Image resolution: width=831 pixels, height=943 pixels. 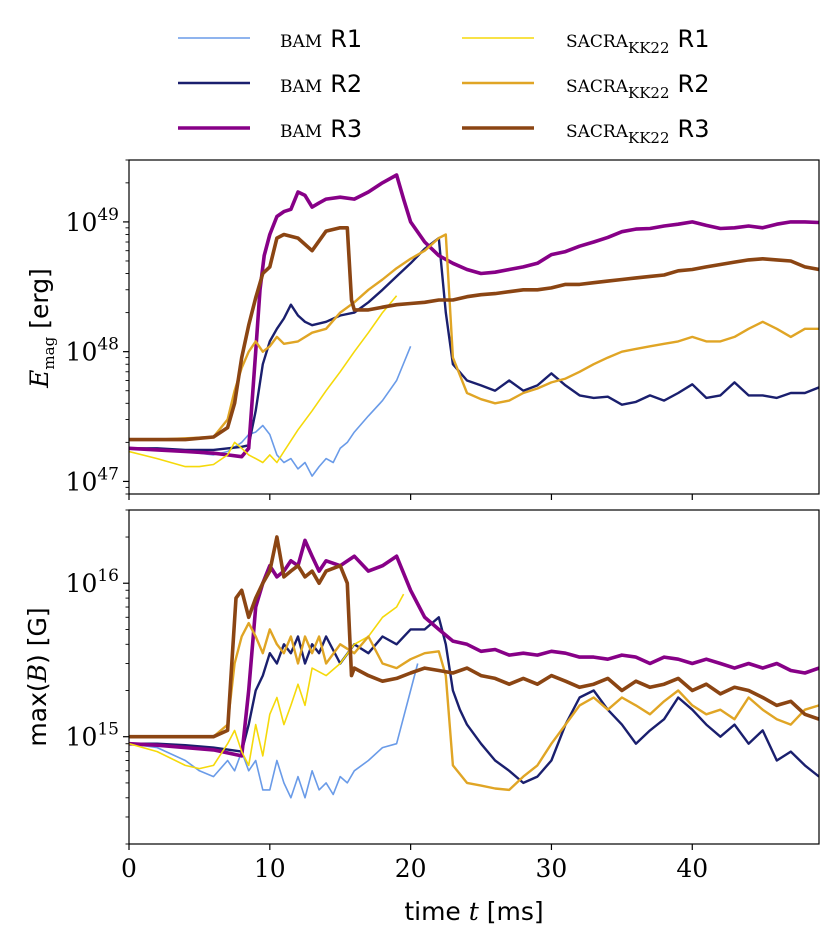 What do you see at coordinates (270, 39) in the screenshot?
I see `legend-entry: bam R1` at bounding box center [270, 39].